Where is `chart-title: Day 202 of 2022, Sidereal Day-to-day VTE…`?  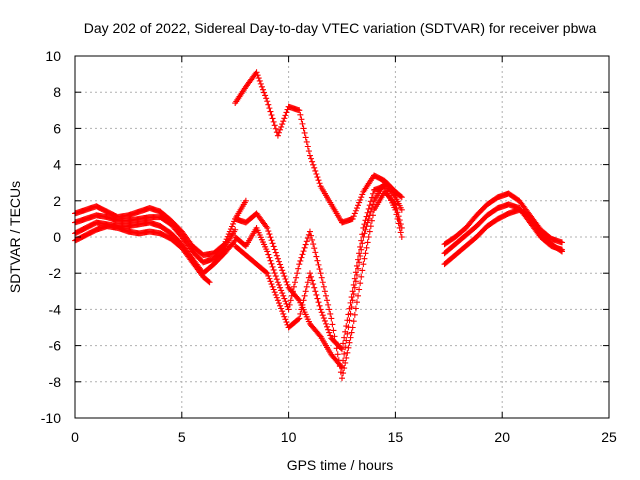 chart-title: Day 202 of 2022, Sidereal Day-to-day VTE… is located at coordinates (340, 28).